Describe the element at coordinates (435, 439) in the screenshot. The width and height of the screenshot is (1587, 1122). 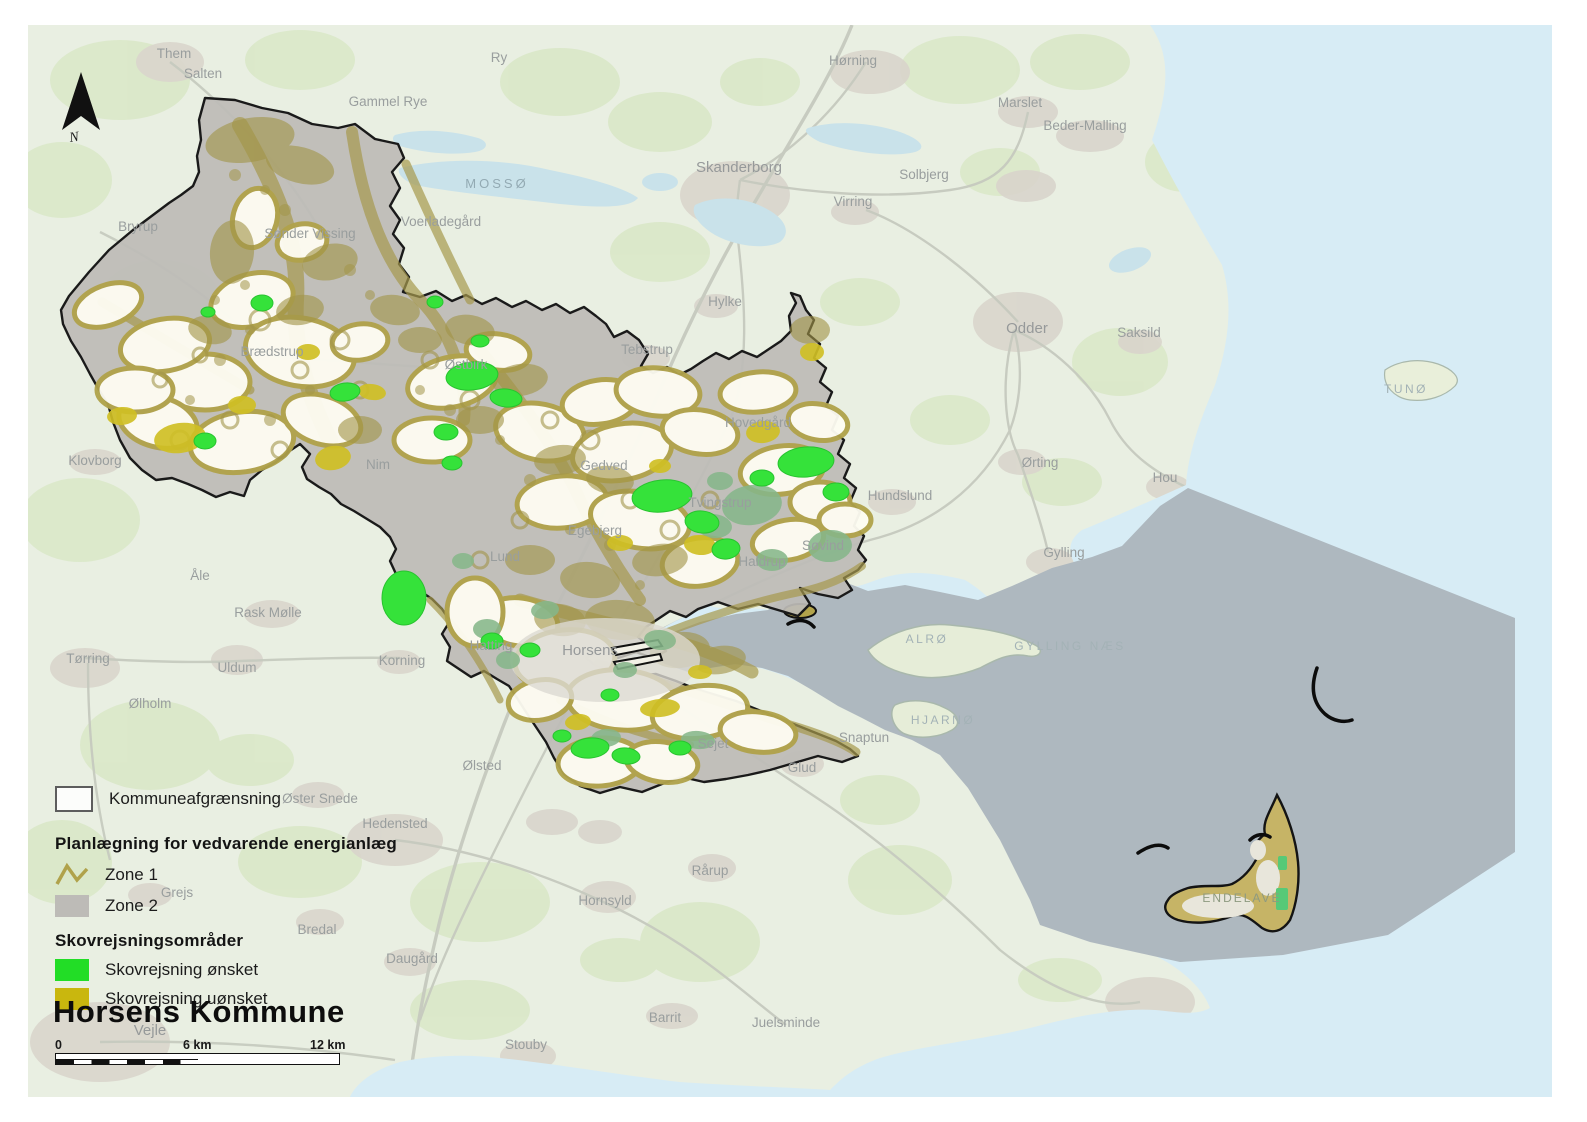
I see `zone1-olive-rings` at that location.